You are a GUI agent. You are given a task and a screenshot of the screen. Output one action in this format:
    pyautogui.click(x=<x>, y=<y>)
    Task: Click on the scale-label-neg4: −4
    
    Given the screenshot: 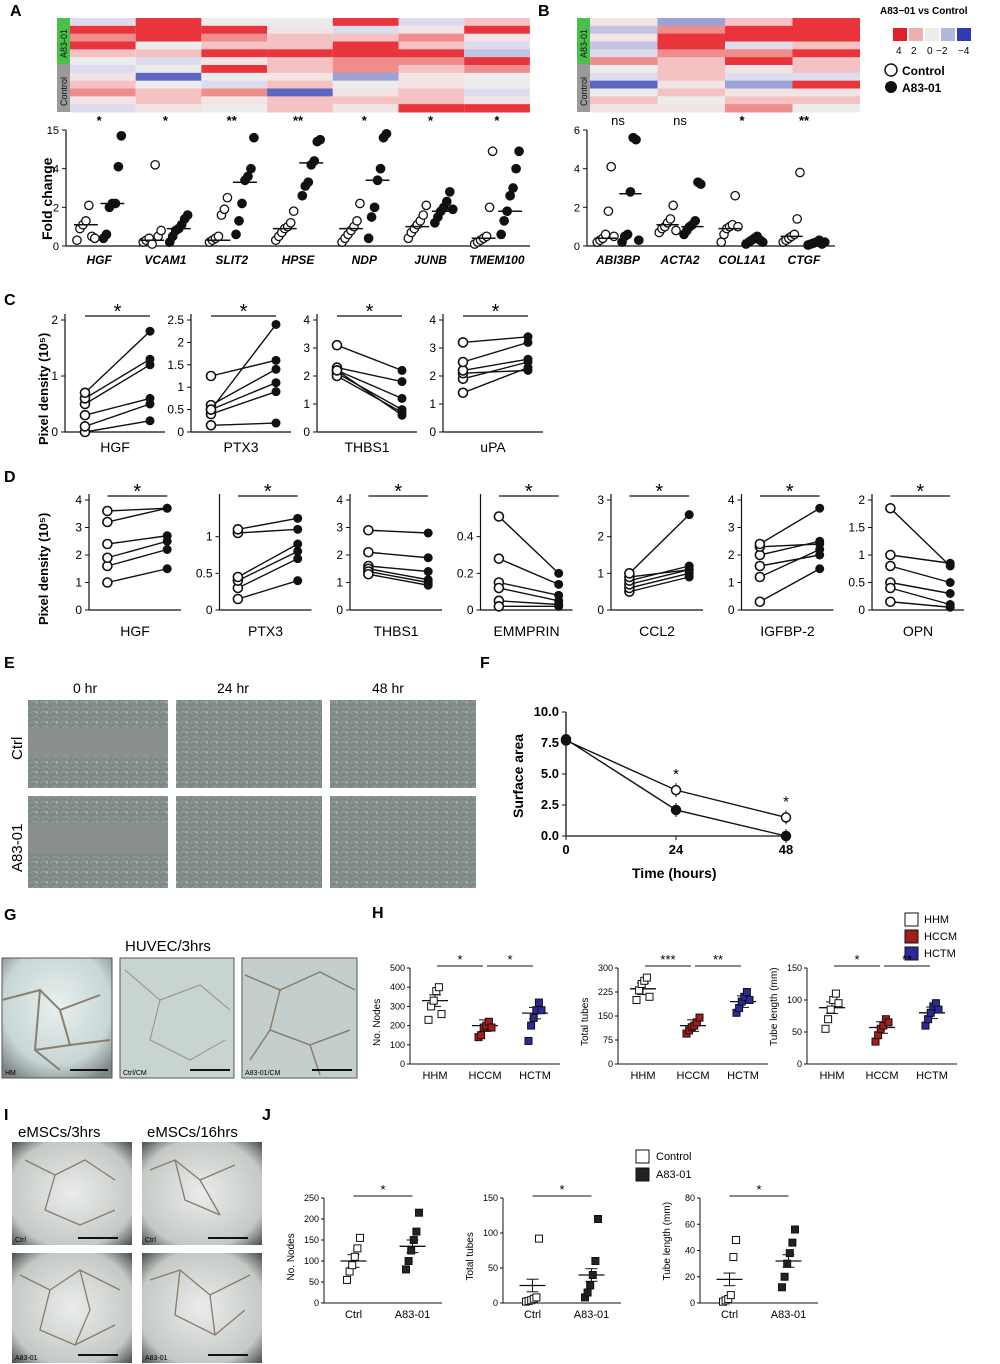 What is the action you would take?
    pyautogui.click(x=964, y=51)
    